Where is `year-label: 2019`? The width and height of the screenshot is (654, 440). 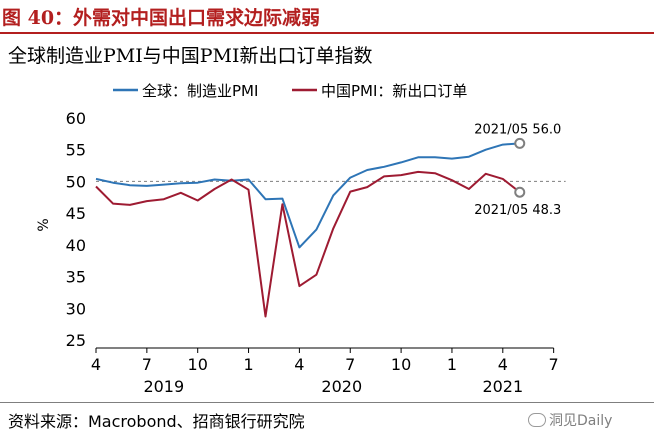 year-label: 2019 is located at coordinates (163, 386).